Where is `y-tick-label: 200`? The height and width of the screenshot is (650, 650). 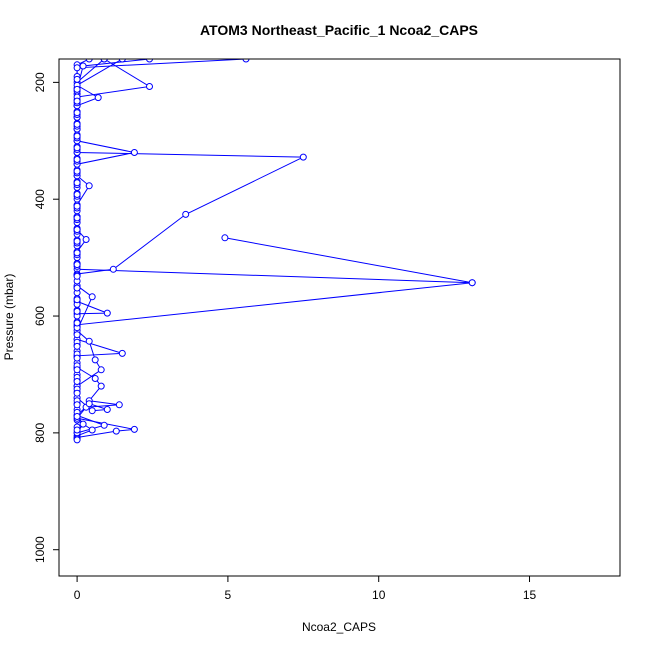 y-tick-label: 200 is located at coordinates (40, 82).